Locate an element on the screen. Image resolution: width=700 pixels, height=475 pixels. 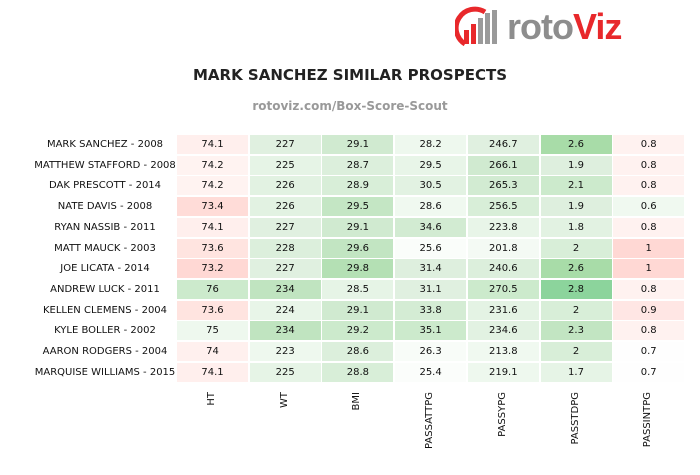
heatmap-cell-passattpg: 35.1 is located at coordinates (431, 331).